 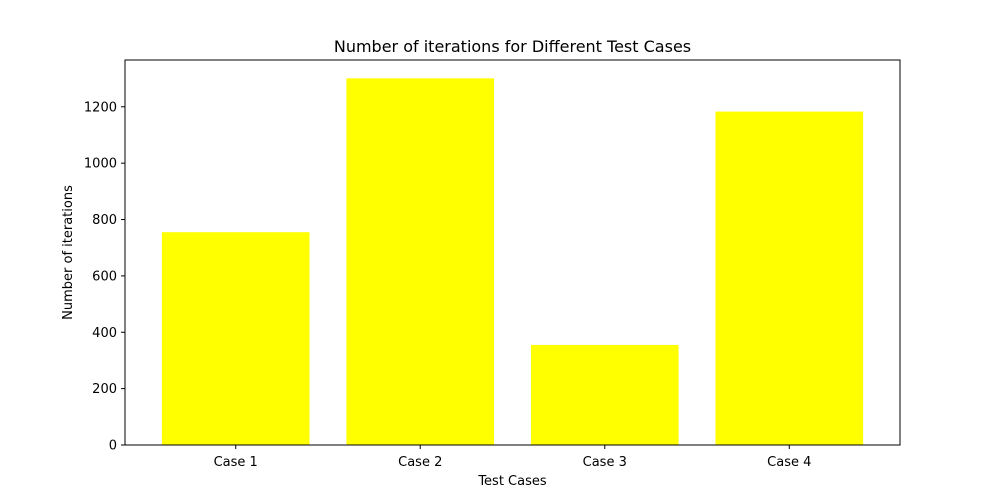 What do you see at coordinates (104, 389) in the screenshot?
I see `y-tick-label: 200` at bounding box center [104, 389].